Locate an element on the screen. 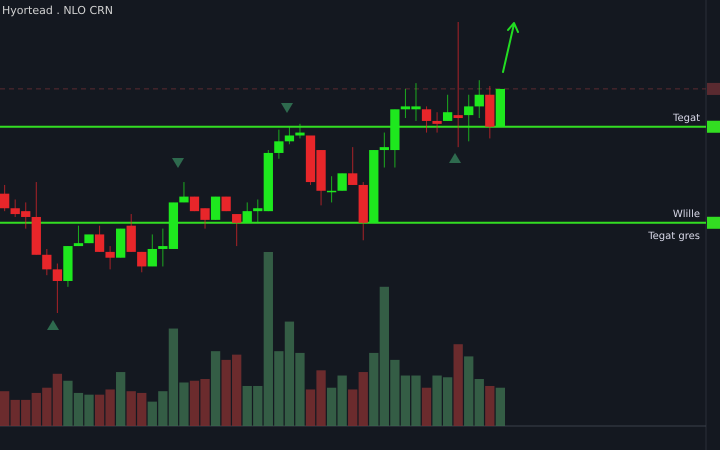  ref-line-label: Tegat is located at coordinates (686, 118).